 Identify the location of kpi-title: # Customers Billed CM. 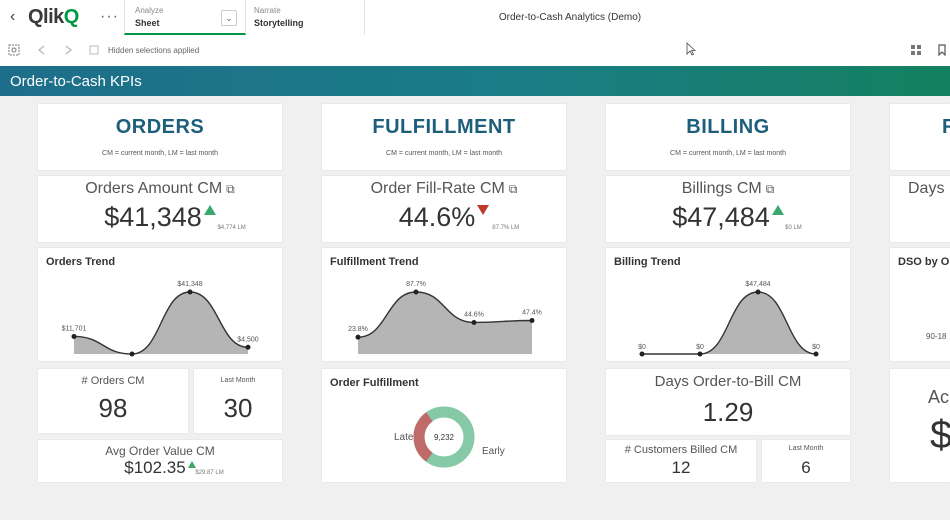
(681, 450).